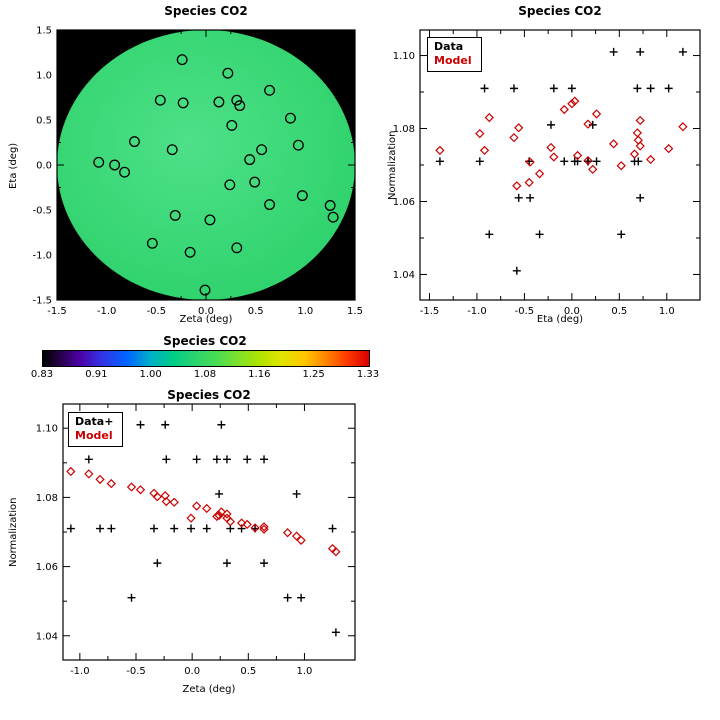 The width and height of the screenshot is (720, 720). I want to click on norm-vs-eta-title: Species CO2, so click(560, 11).